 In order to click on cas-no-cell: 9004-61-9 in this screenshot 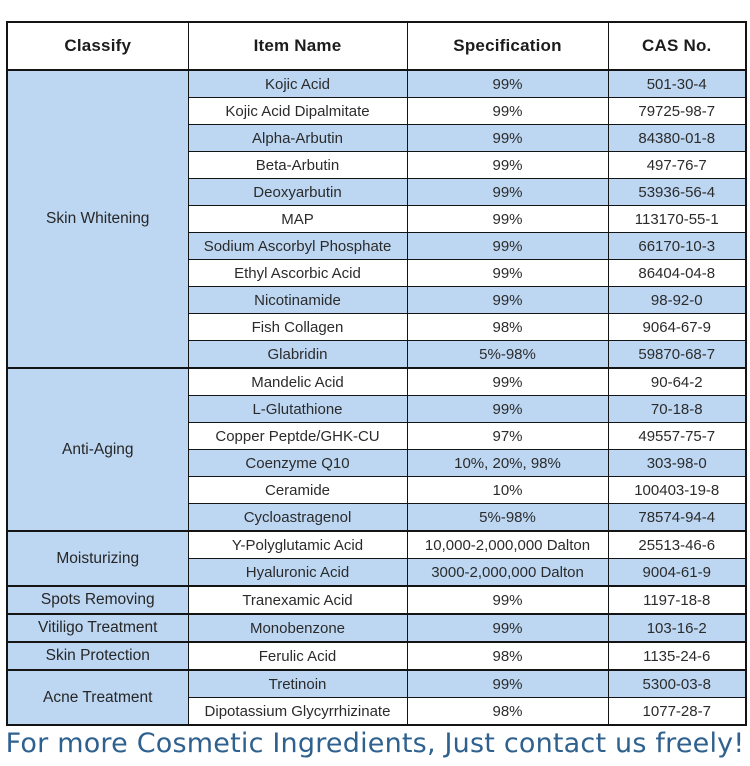, I will do `click(677, 572)`.